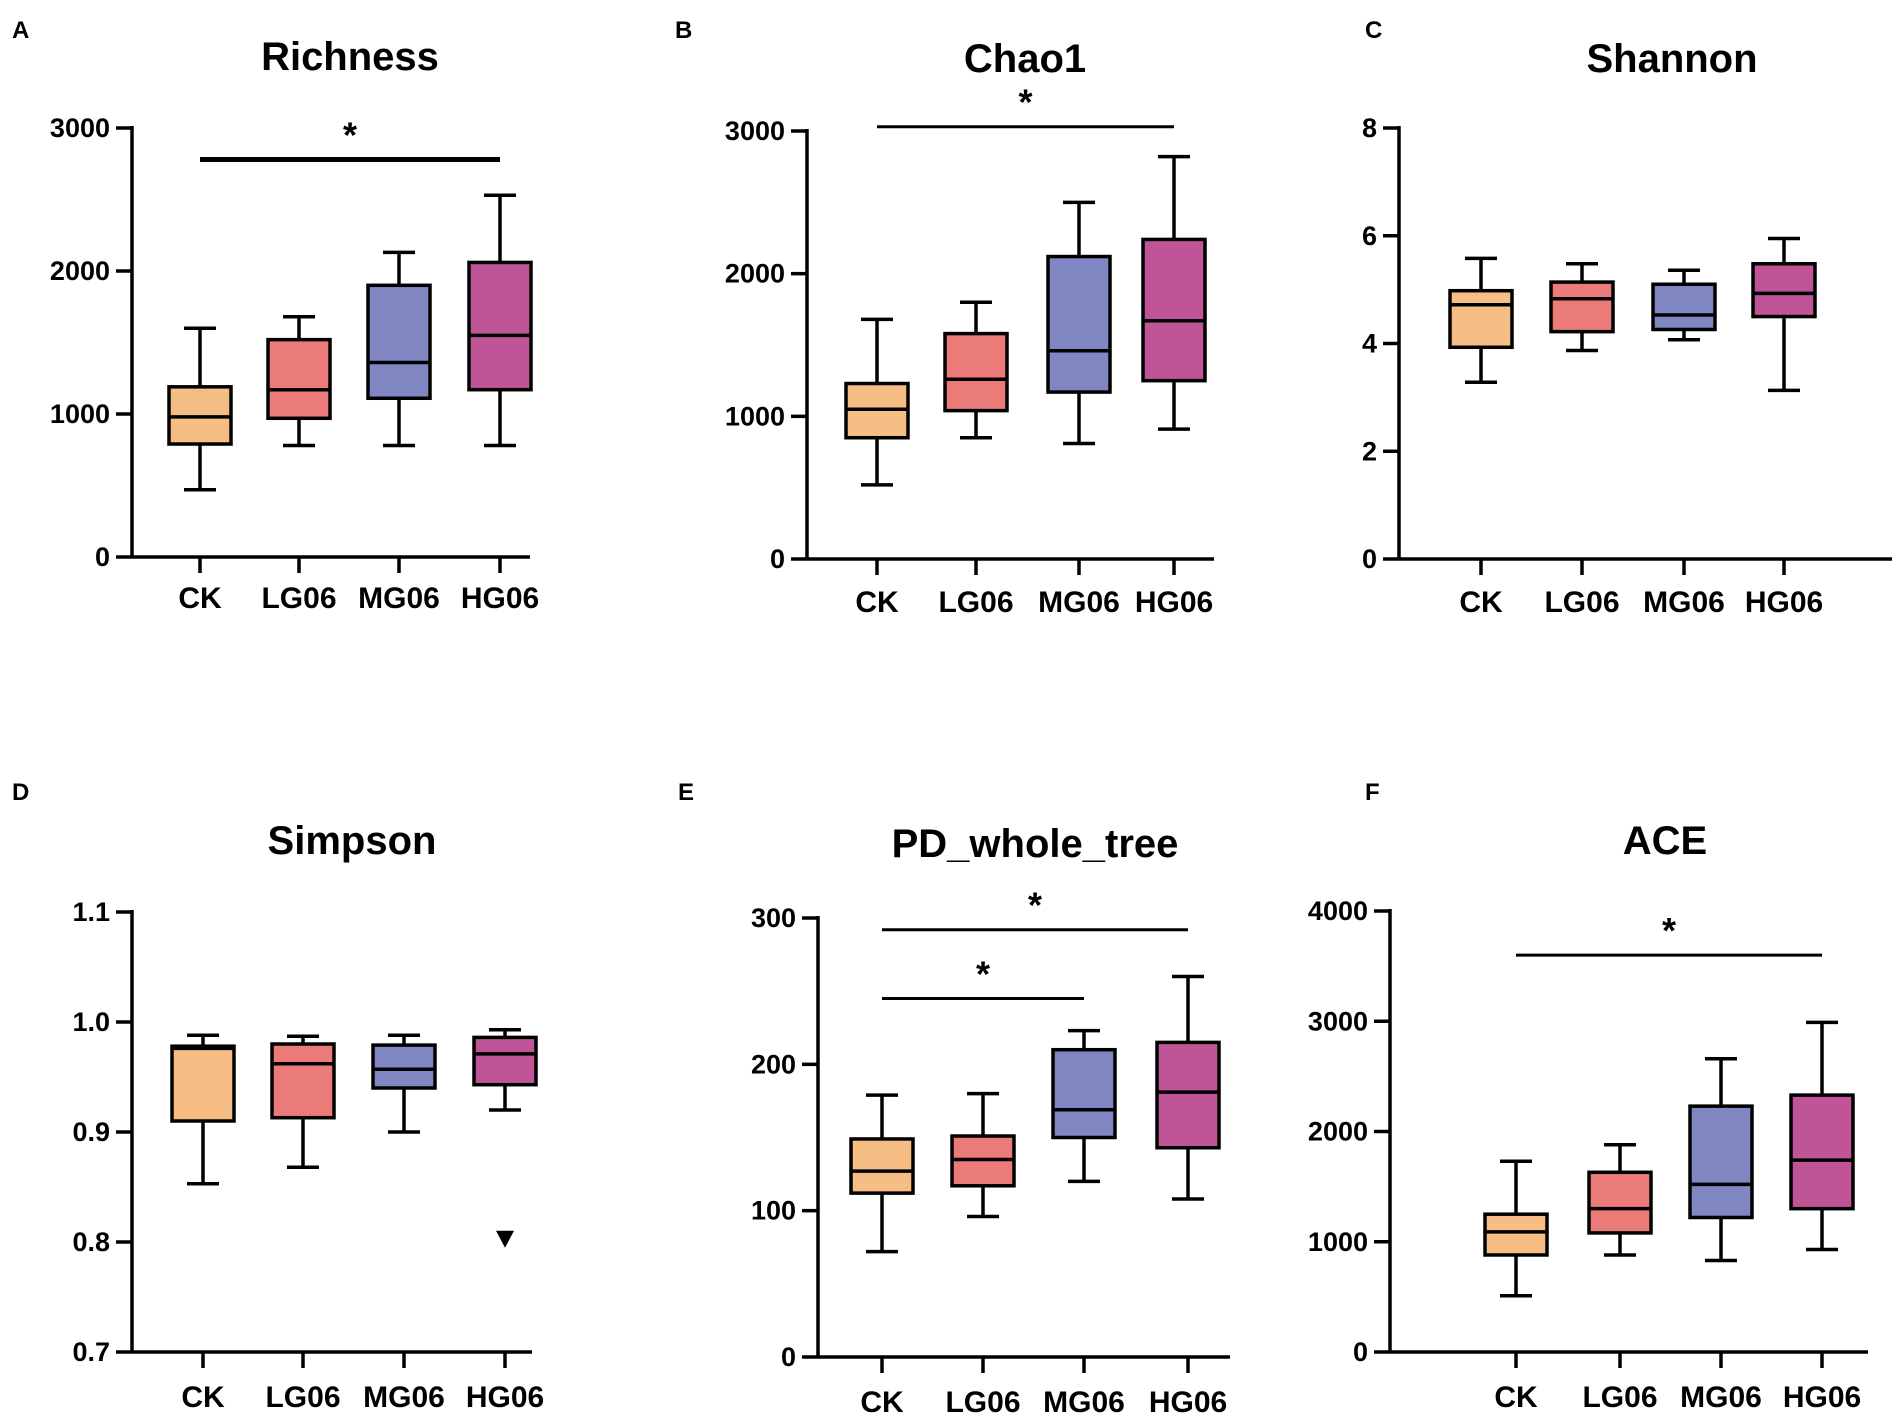 This screenshot has width=1901, height=1416. What do you see at coordinates (91, 1352) in the screenshot?
I see `y-tick-label: 0.7` at bounding box center [91, 1352].